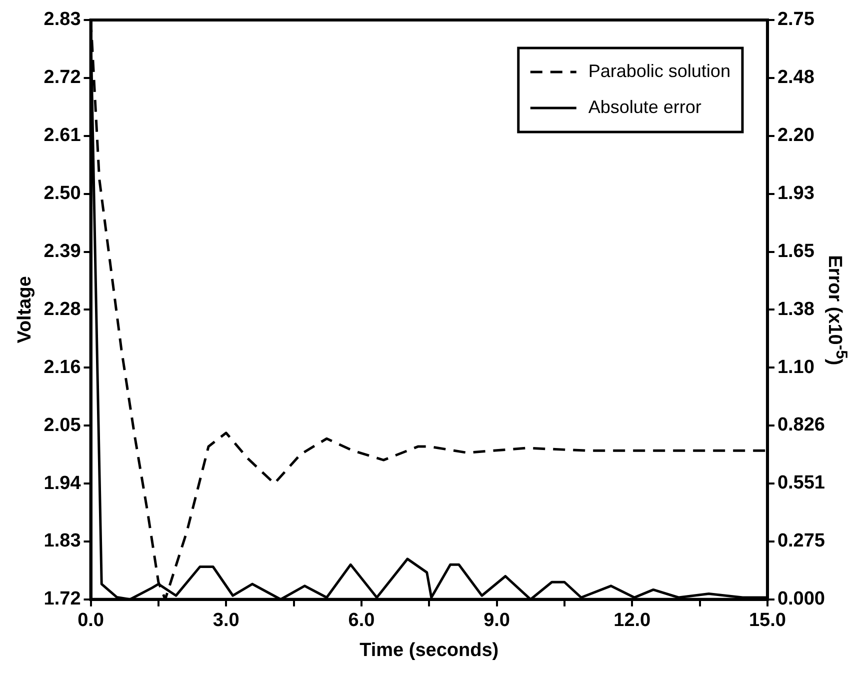 The height and width of the screenshot is (676, 868). What do you see at coordinates (62, 193) in the screenshot?
I see `y-tick-label: 2.50` at bounding box center [62, 193].